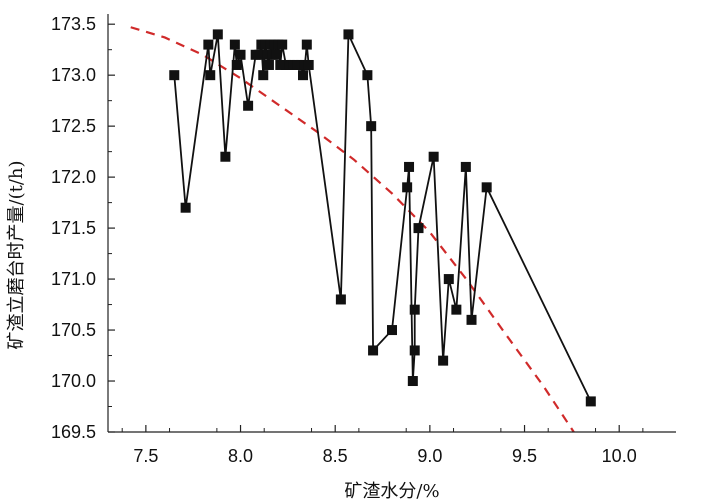 The width and height of the screenshot is (710, 504). What do you see at coordinates (240, 456) in the screenshot?
I see `x-tick-label: 8.0` at bounding box center [240, 456].